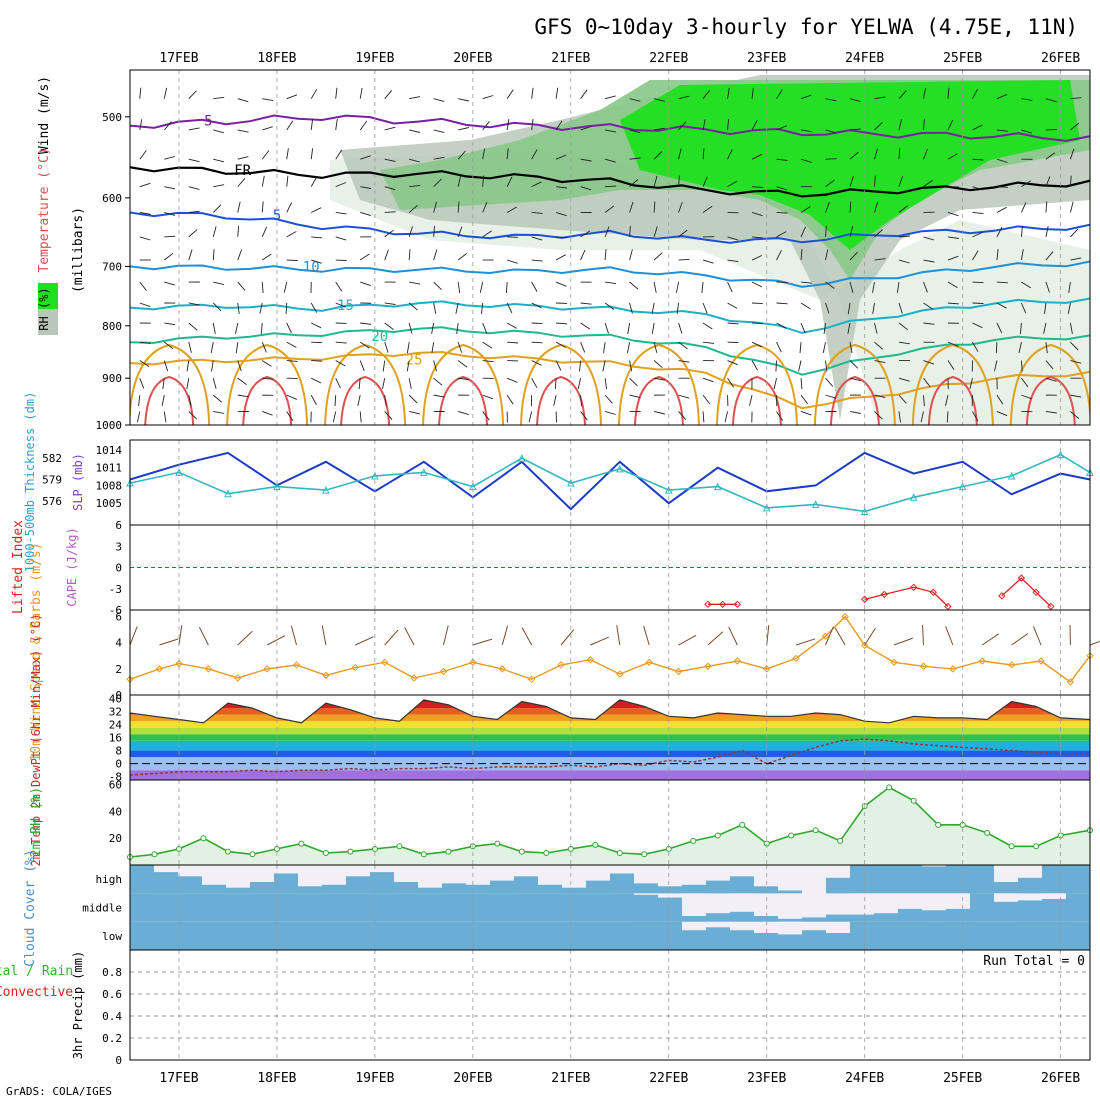  I want to click on date-label-bottom: 26FEB, so click(1060, 1078).